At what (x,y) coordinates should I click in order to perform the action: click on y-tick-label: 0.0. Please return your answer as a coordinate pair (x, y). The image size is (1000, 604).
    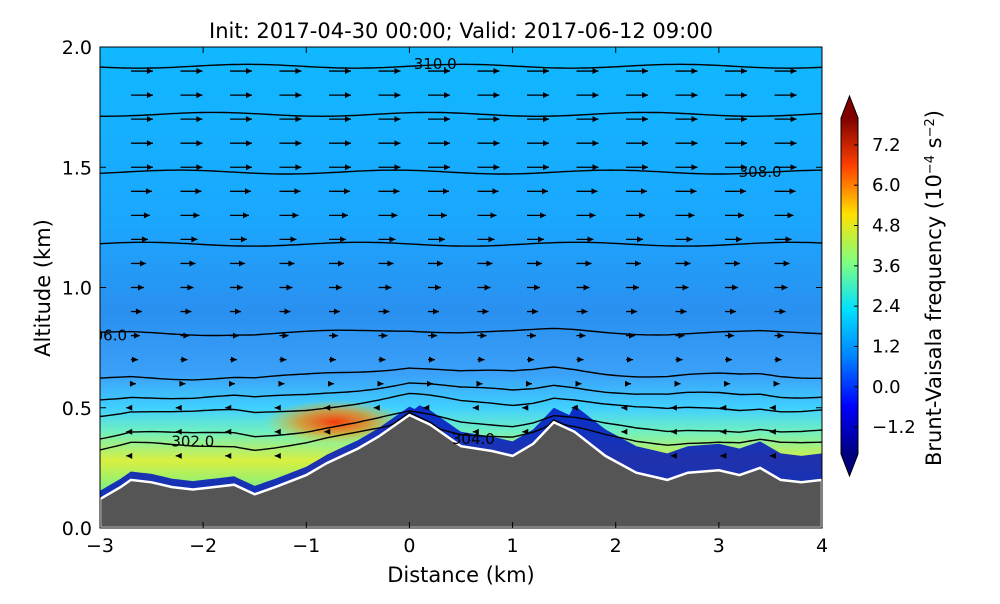
    Looking at the image, I should click on (77, 529).